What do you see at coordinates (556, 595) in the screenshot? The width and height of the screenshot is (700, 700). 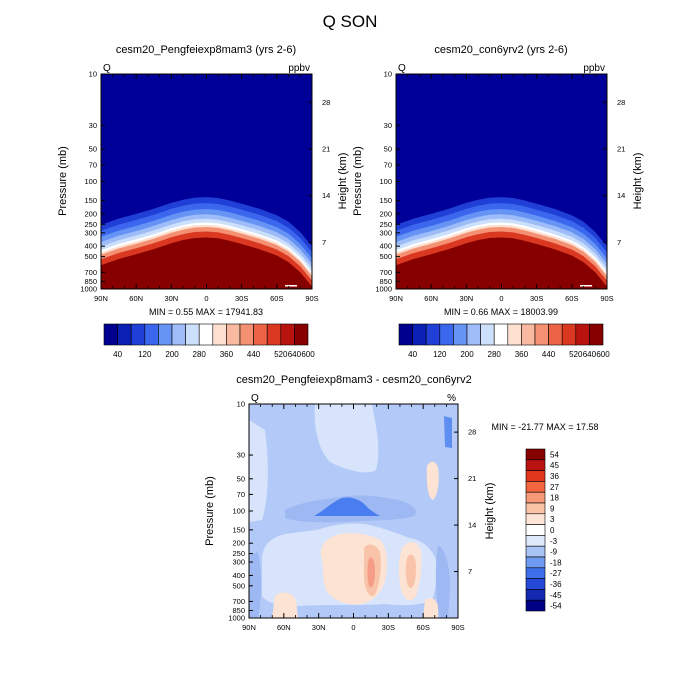 I see `colorbar-label: -45` at bounding box center [556, 595].